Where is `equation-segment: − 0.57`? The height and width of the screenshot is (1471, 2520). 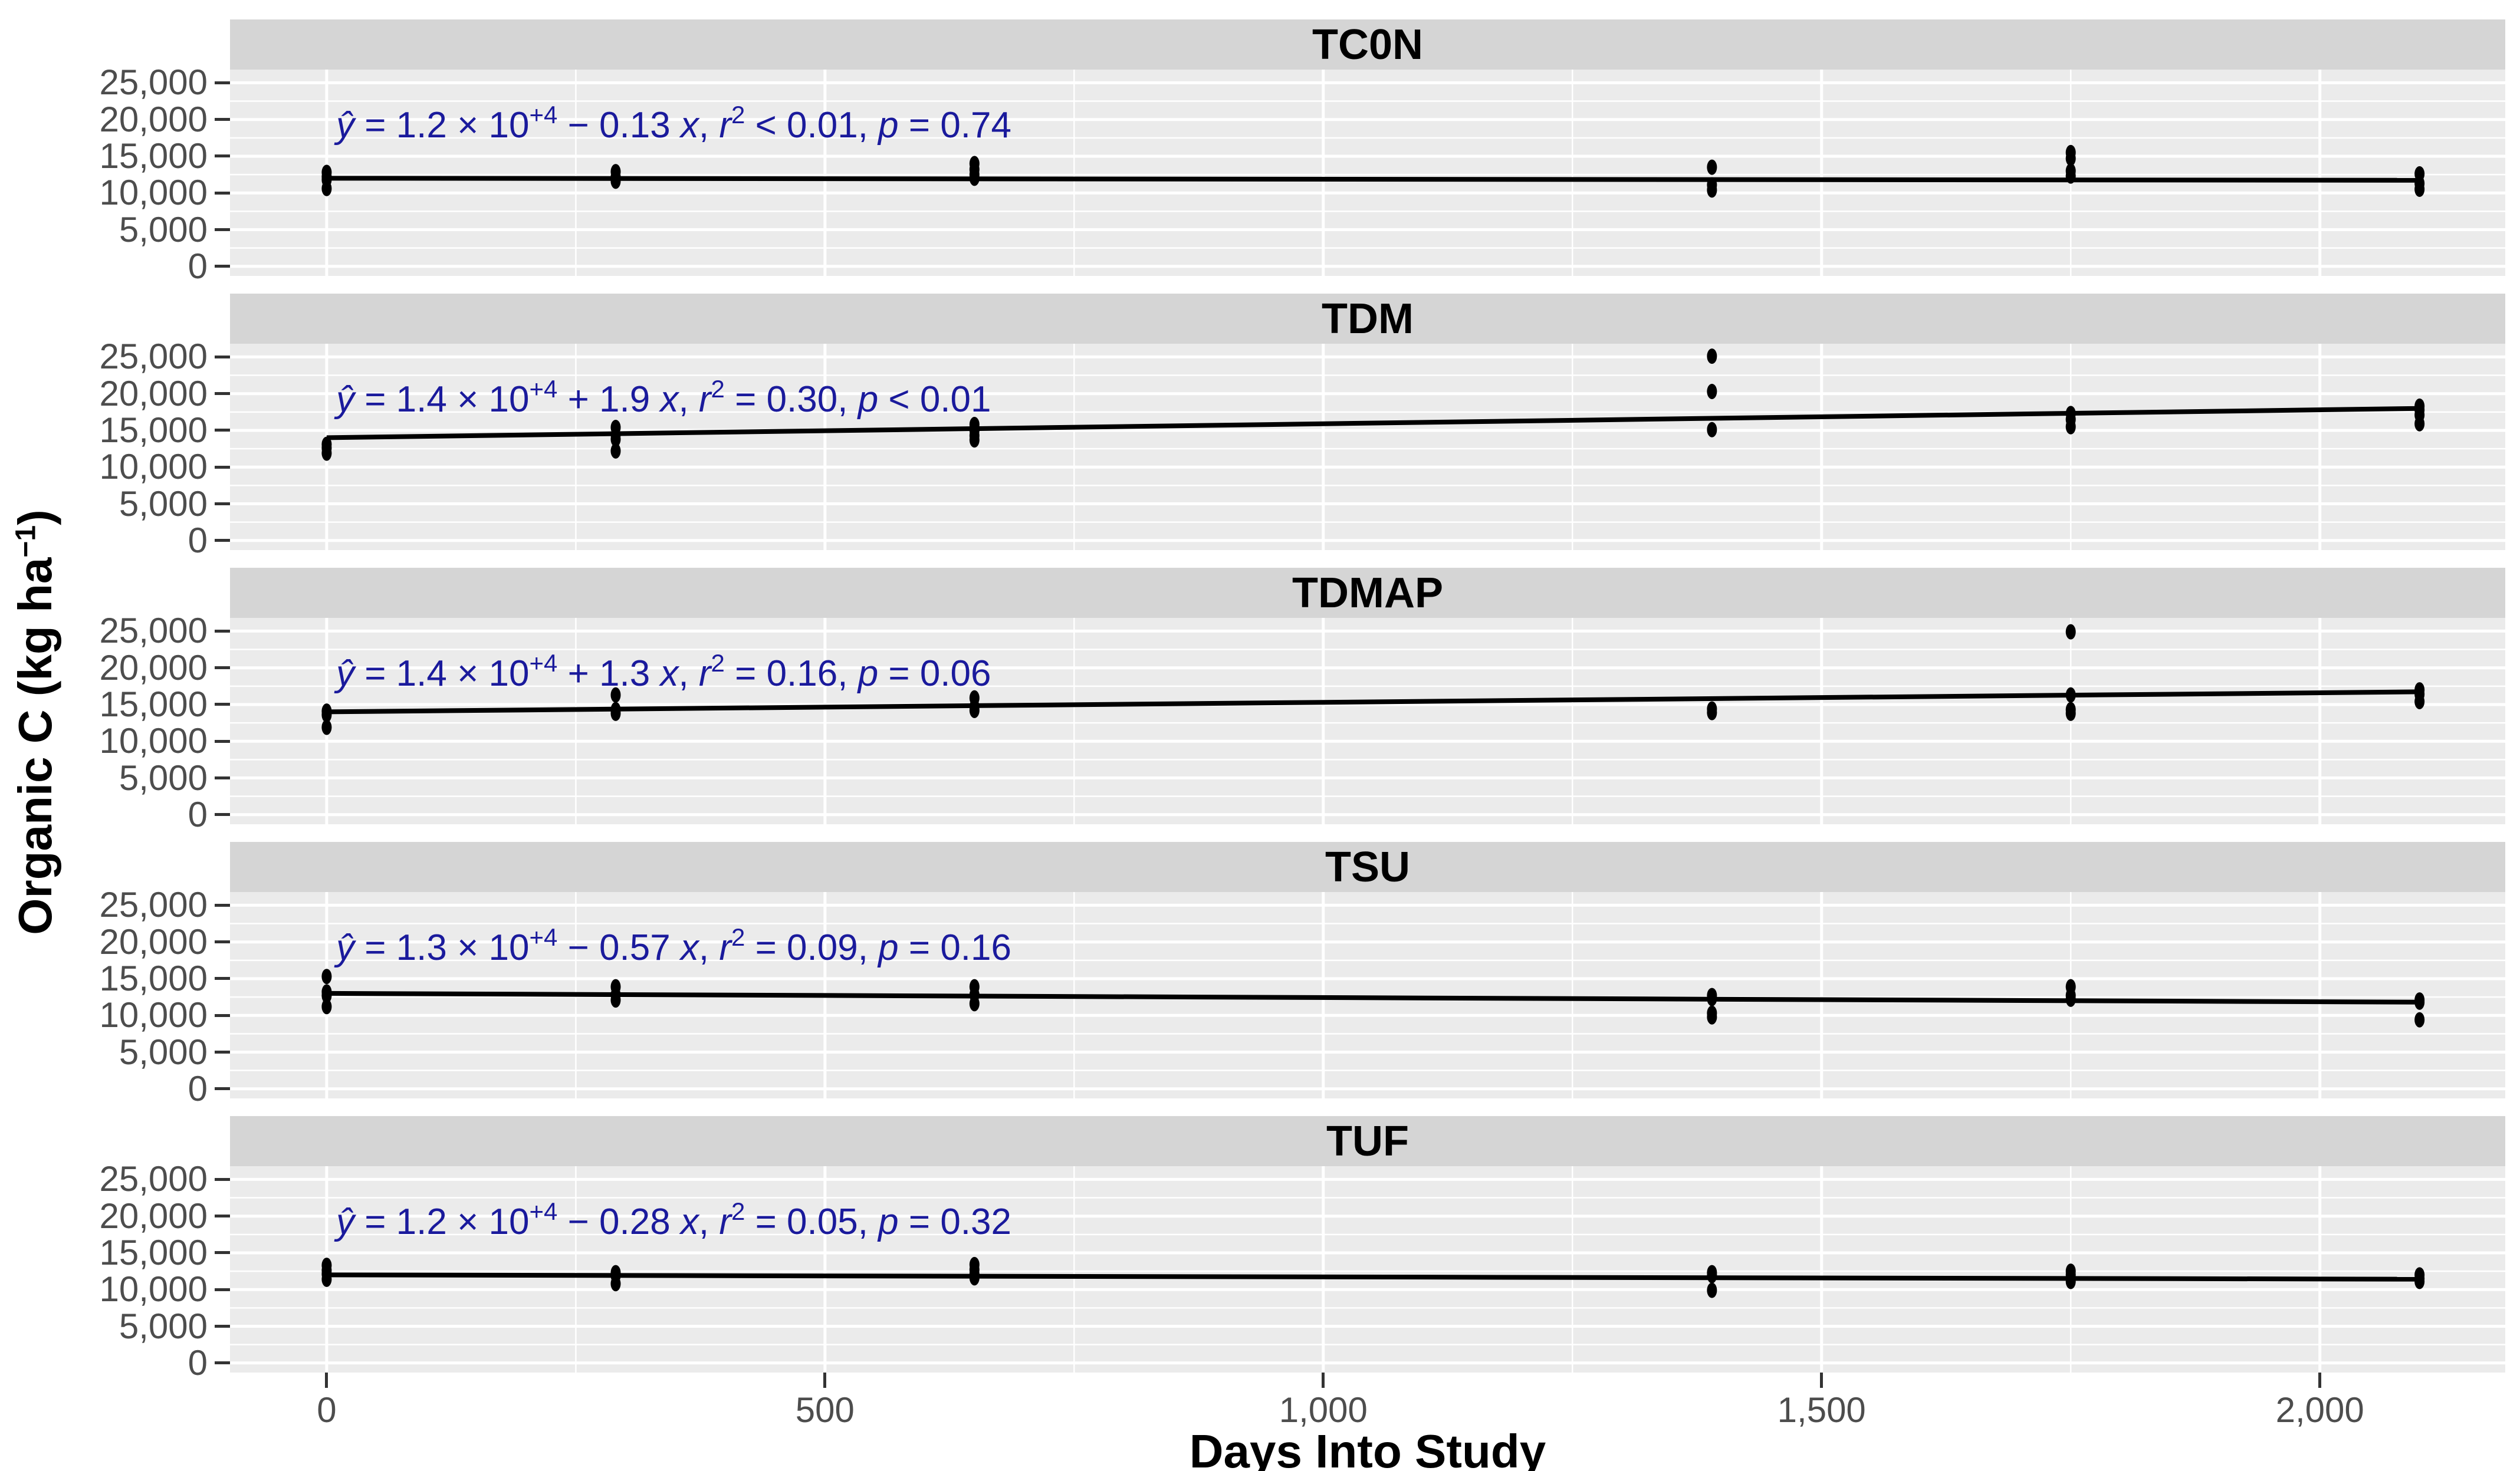 equation-segment: − 0.57 is located at coordinates (619, 947).